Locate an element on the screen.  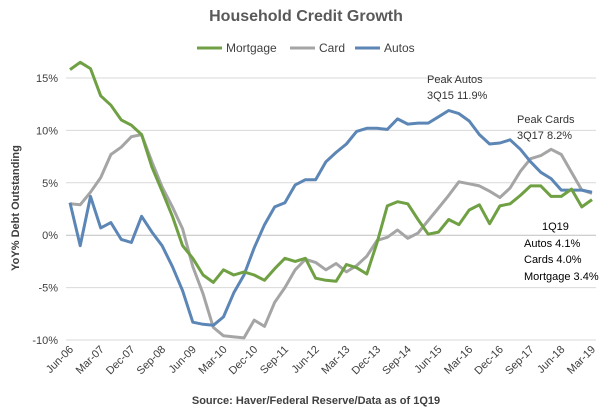
x-tick-label: Mar-19 is located at coordinates (581, 360).